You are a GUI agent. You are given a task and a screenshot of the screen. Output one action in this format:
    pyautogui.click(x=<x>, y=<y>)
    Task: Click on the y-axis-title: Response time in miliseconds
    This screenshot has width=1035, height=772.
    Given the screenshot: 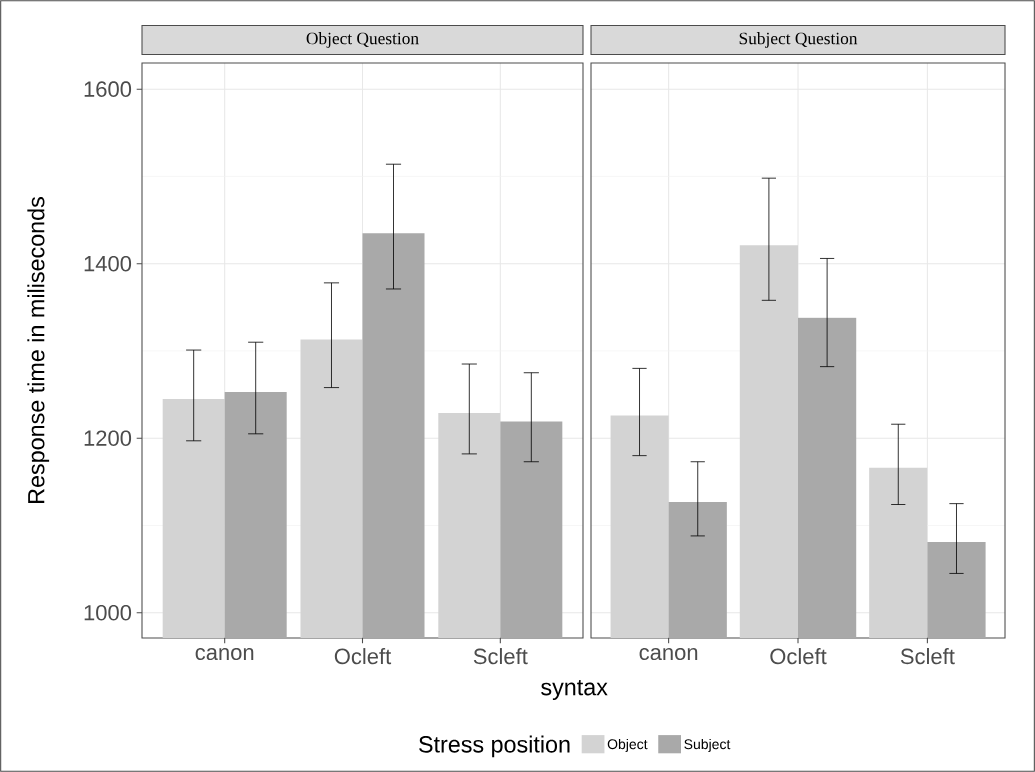 What is the action you would take?
    pyautogui.click(x=38, y=350)
    